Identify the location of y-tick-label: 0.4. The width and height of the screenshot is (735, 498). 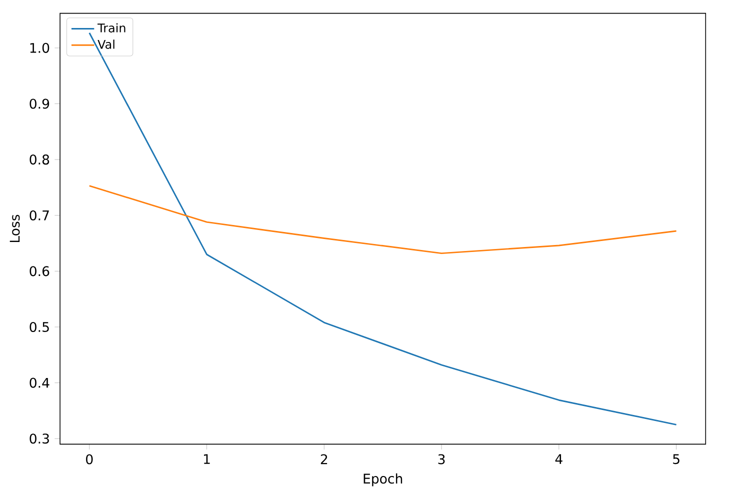
(40, 383).